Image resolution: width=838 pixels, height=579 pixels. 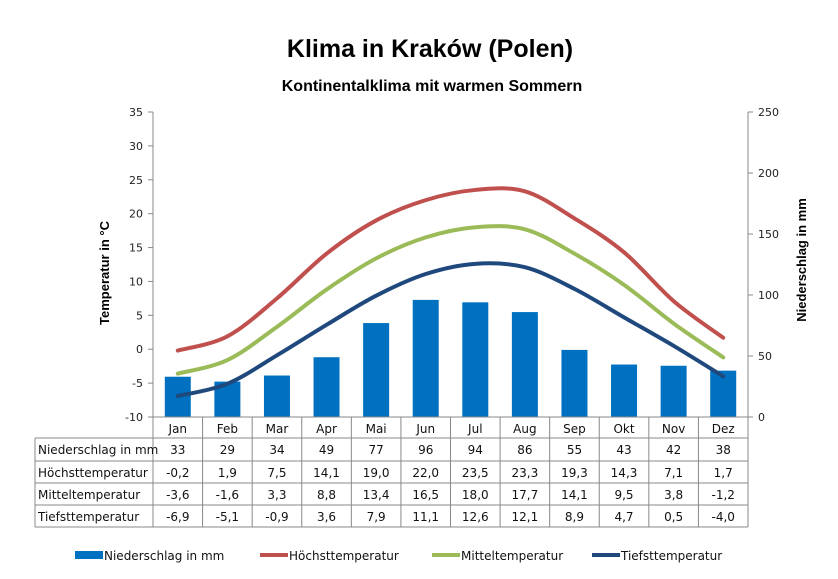 I want to click on table-cell: 7,5, so click(x=276, y=473).